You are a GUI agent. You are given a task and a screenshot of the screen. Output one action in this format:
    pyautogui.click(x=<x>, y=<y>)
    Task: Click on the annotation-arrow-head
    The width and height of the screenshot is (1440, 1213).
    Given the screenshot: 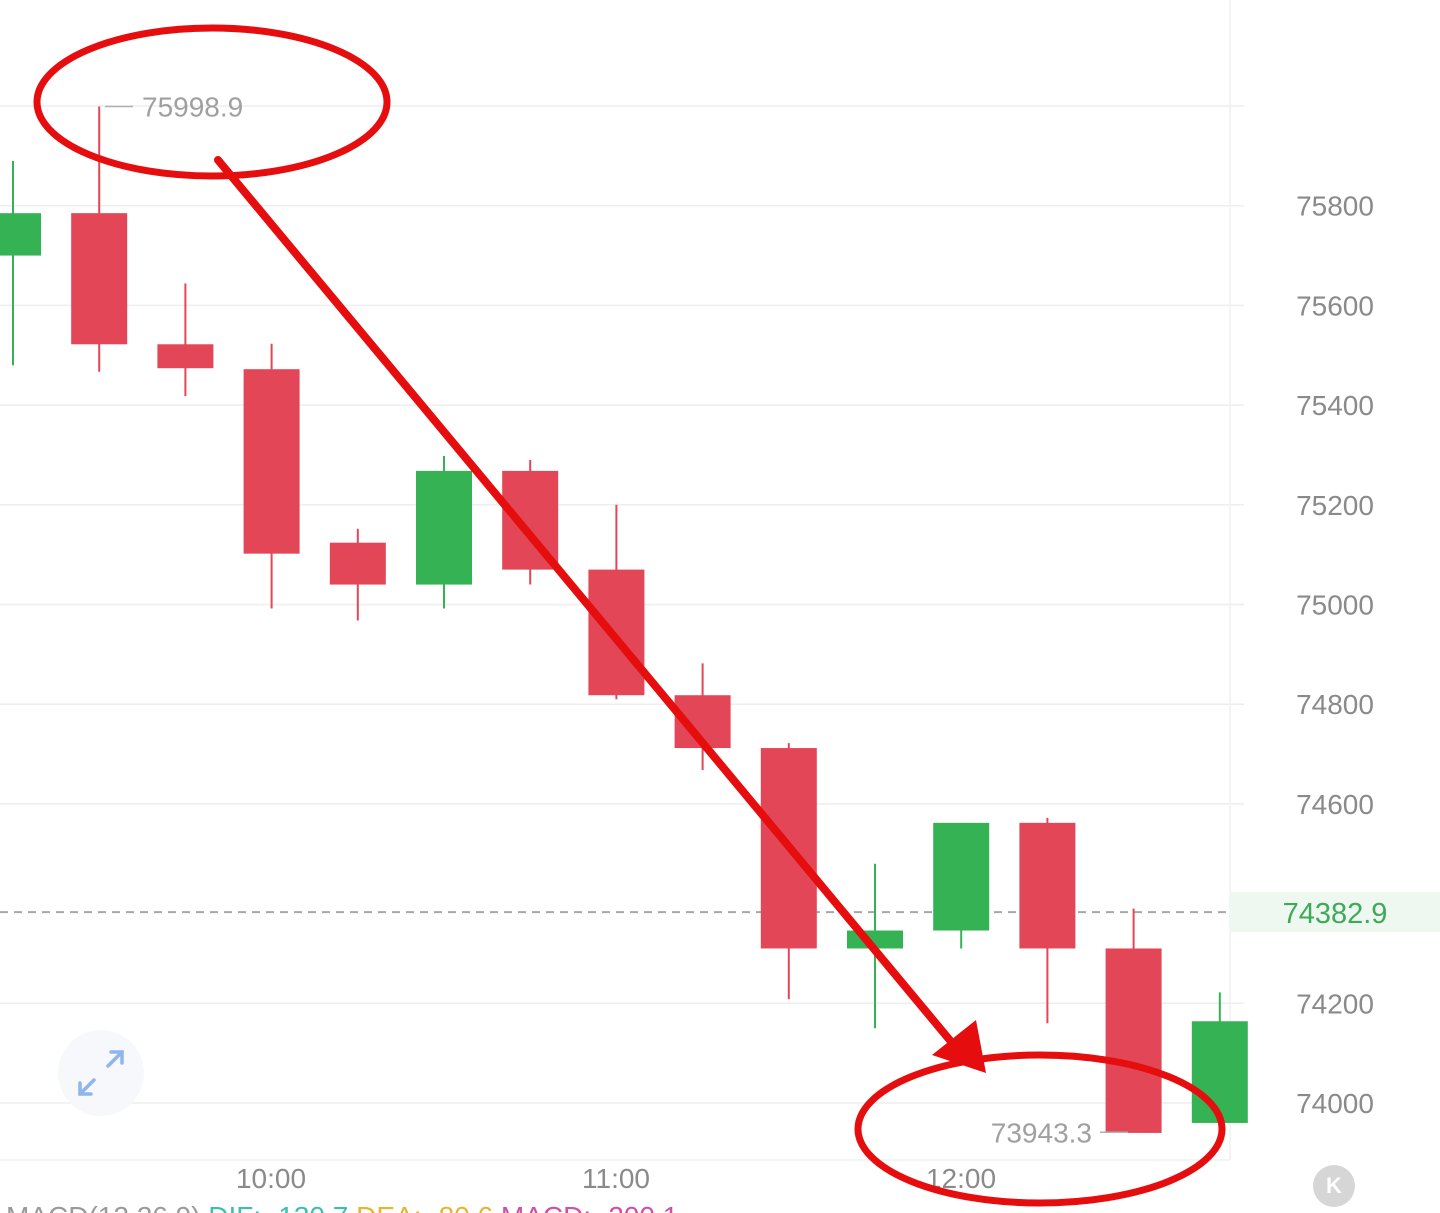 What is the action you would take?
    pyautogui.click(x=959, y=1046)
    